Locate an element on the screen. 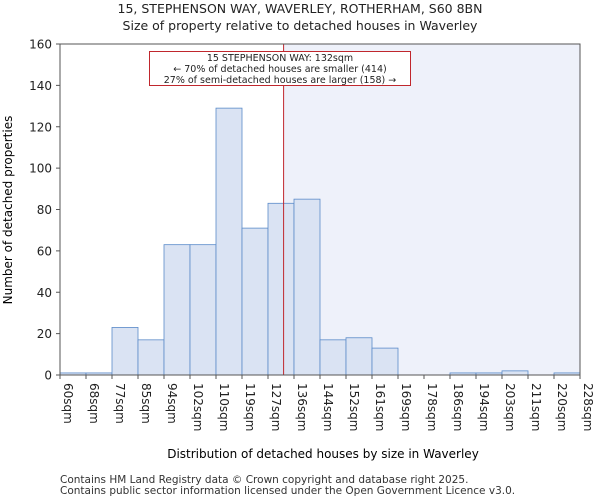 This screenshot has width=600, height=500. x-tick-label: 161sqm is located at coordinates (380, 407).